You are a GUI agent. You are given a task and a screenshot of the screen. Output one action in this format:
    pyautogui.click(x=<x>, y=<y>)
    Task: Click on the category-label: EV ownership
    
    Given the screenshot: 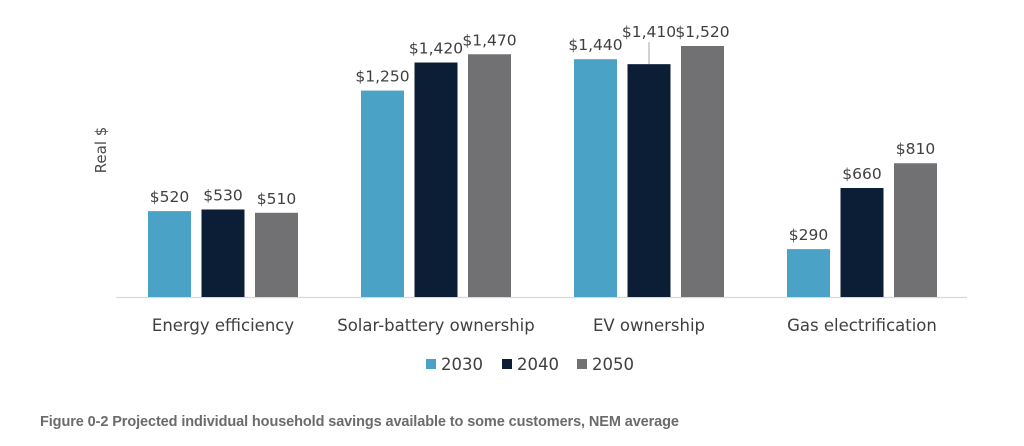 What is the action you would take?
    pyautogui.click(x=649, y=325)
    